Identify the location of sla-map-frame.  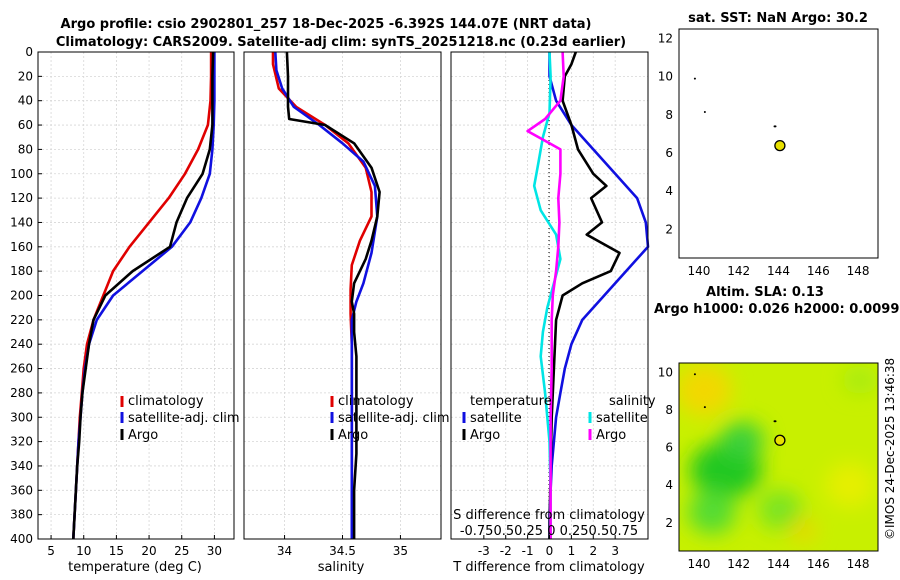
(778, 457).